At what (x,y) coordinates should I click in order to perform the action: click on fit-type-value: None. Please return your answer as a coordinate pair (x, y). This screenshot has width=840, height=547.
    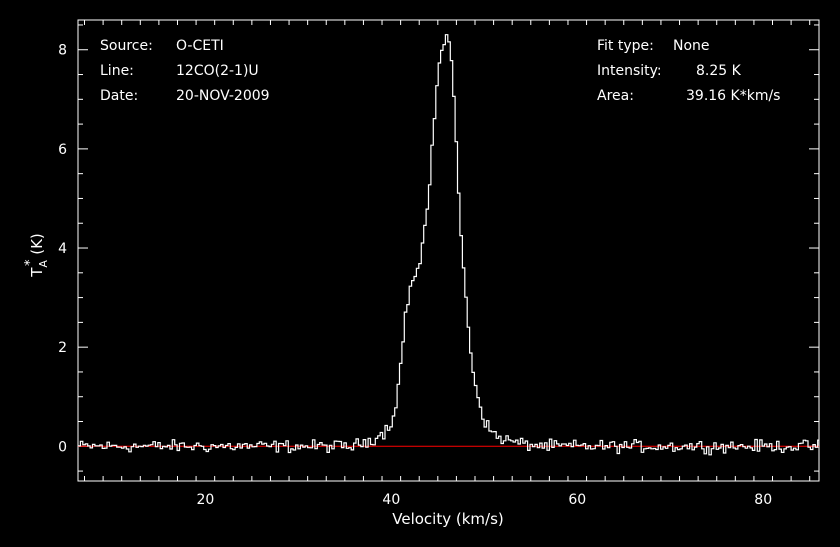
    Looking at the image, I should click on (691, 46).